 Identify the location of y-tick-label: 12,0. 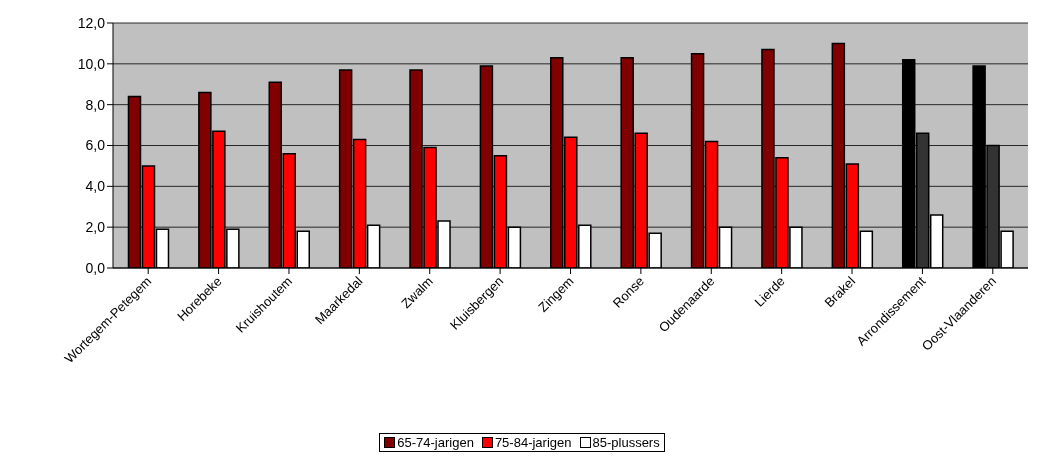
(91, 22).